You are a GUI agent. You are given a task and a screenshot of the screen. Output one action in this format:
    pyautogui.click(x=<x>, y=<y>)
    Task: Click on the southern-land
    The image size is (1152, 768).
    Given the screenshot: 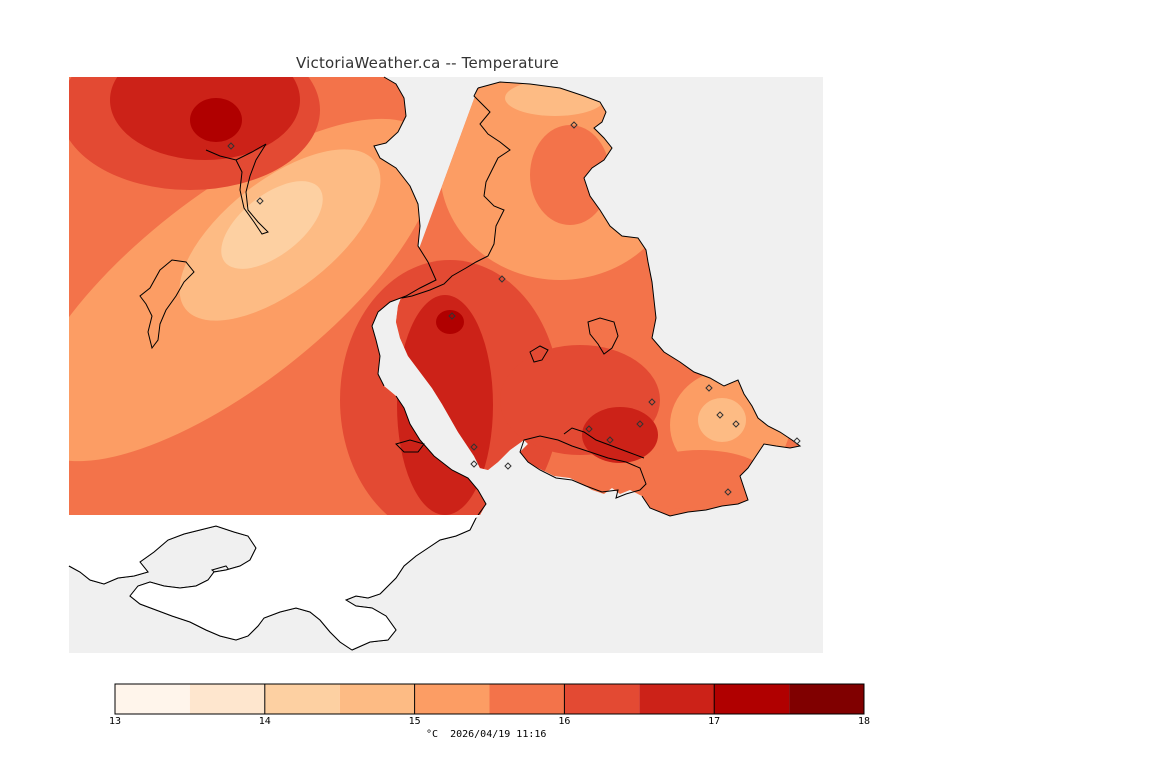 What is the action you would take?
    pyautogui.click(x=274, y=582)
    